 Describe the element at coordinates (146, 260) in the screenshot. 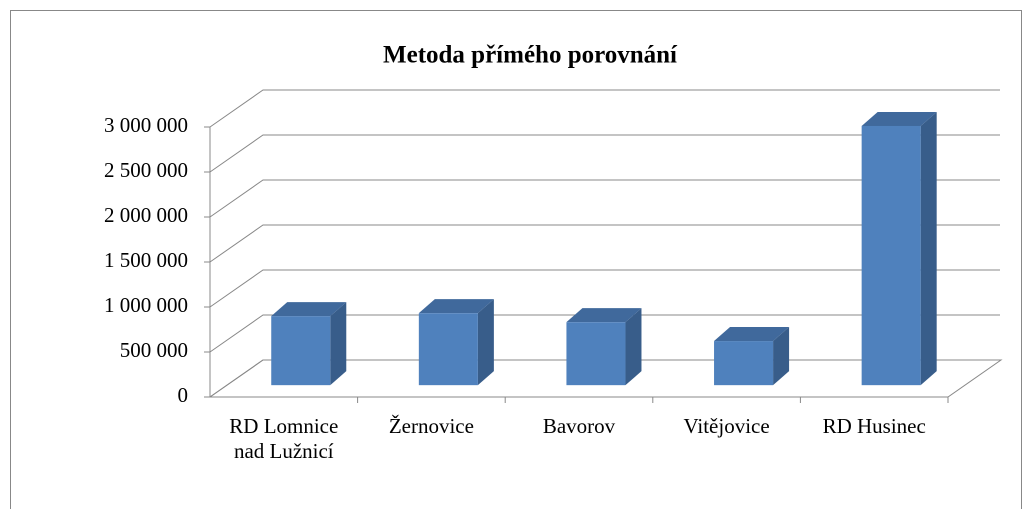

I see `y-tick-label: 1 500 000` at that location.